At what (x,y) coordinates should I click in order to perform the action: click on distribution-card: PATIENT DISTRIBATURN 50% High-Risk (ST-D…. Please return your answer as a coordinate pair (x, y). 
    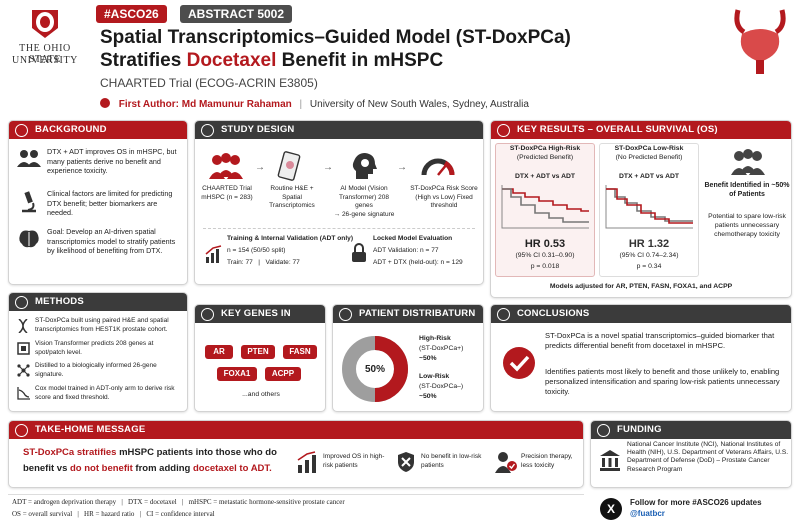
    Looking at the image, I should click on (408, 358).